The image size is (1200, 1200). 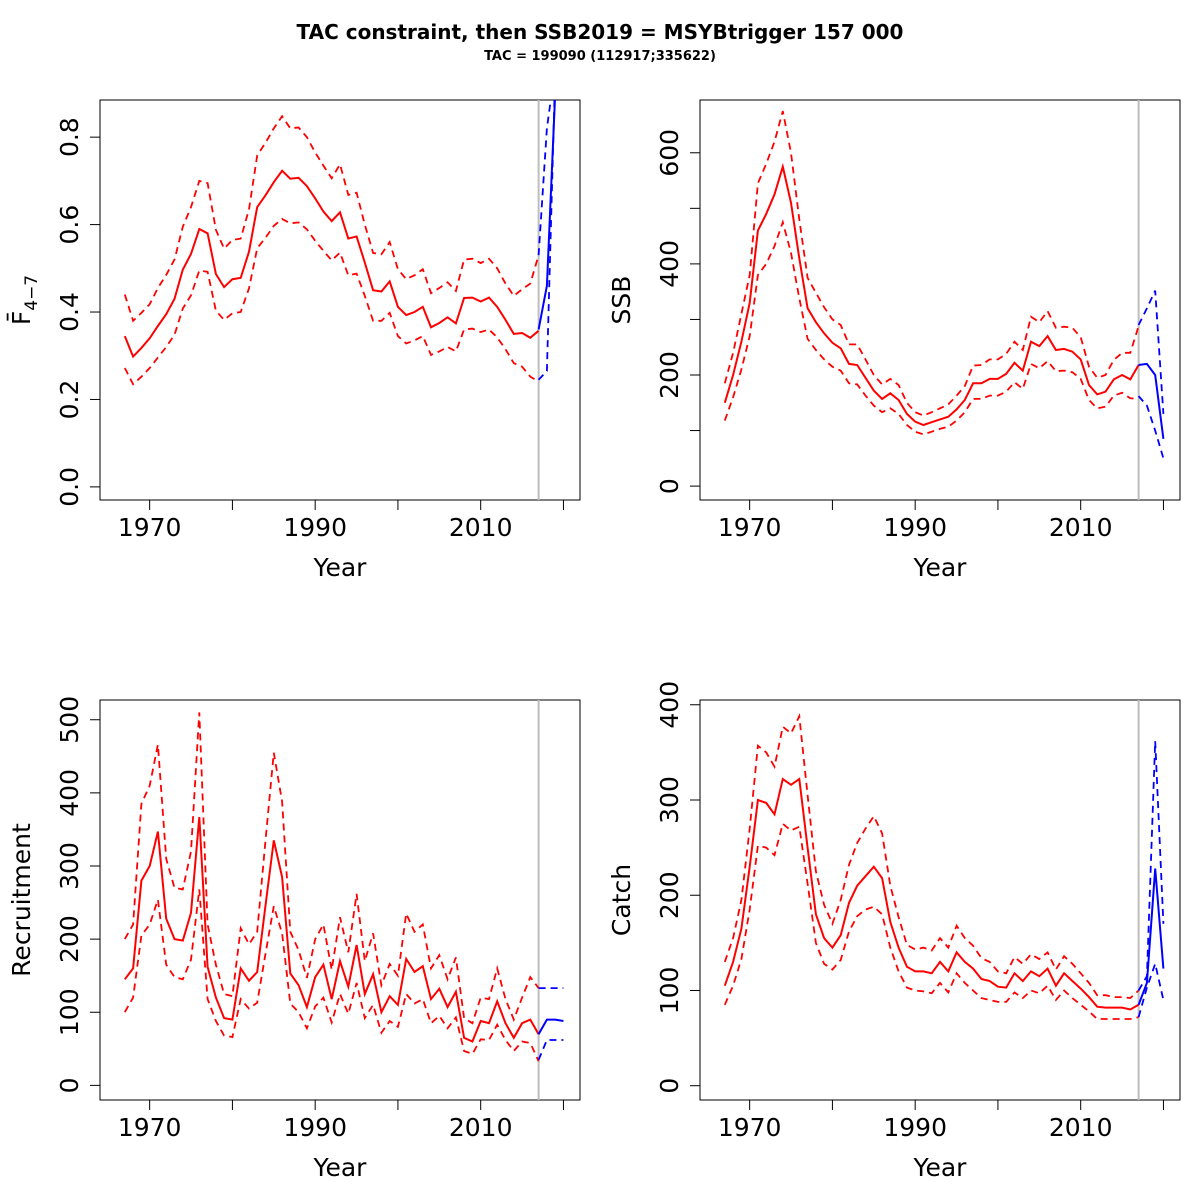 What do you see at coordinates (69, 225) in the screenshot?
I see `fbar-y-tick-label: 0.6` at bounding box center [69, 225].